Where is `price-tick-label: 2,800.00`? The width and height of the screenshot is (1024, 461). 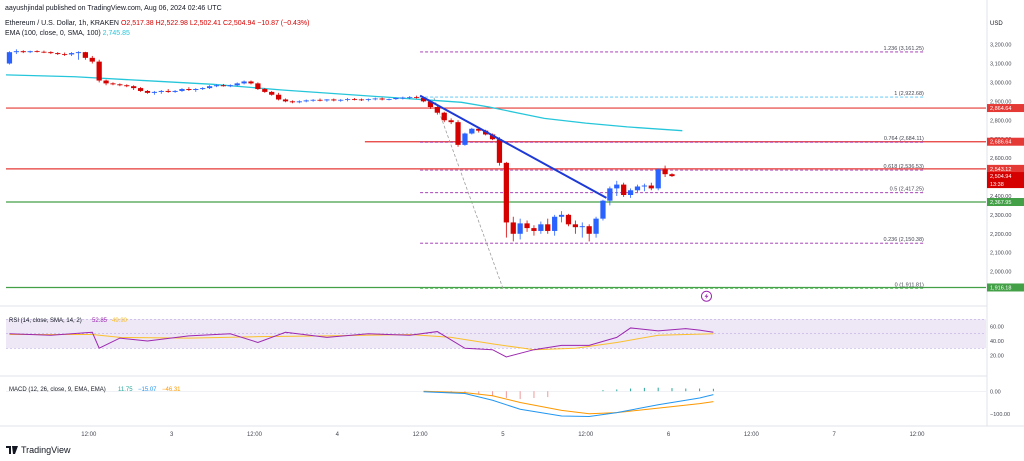 price-tick-label: 2,800.00 is located at coordinates (1000, 121).